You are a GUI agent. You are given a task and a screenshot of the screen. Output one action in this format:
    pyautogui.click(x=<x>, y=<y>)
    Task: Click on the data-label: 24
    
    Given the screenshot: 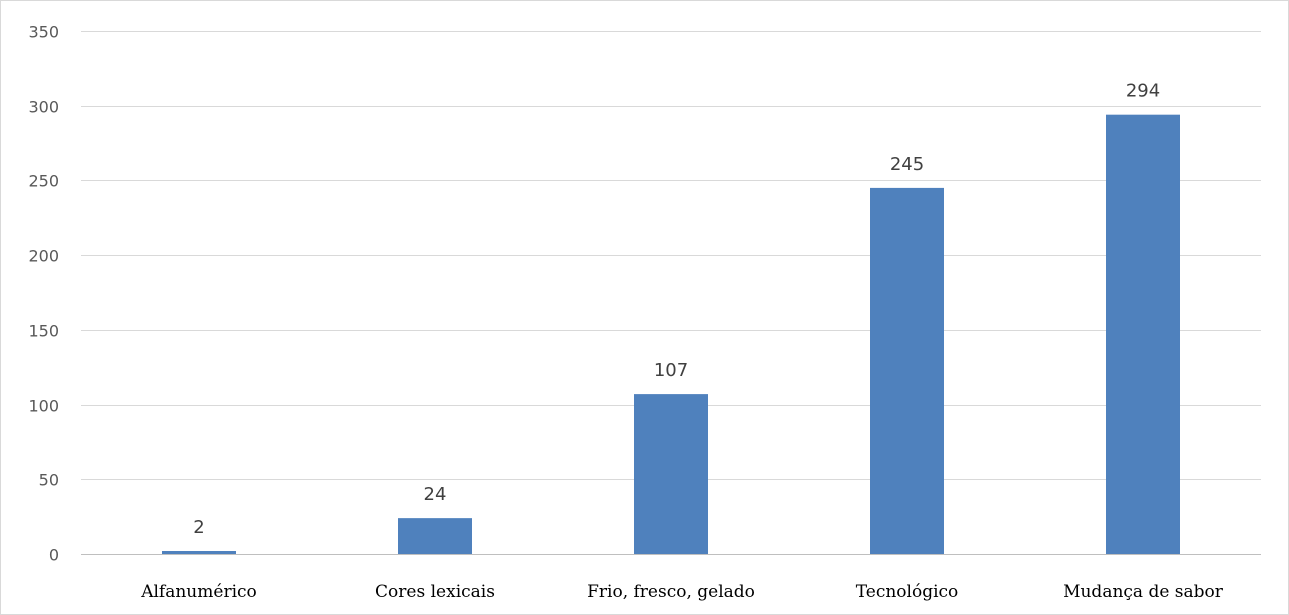 What is the action you would take?
    pyautogui.click(x=435, y=494)
    